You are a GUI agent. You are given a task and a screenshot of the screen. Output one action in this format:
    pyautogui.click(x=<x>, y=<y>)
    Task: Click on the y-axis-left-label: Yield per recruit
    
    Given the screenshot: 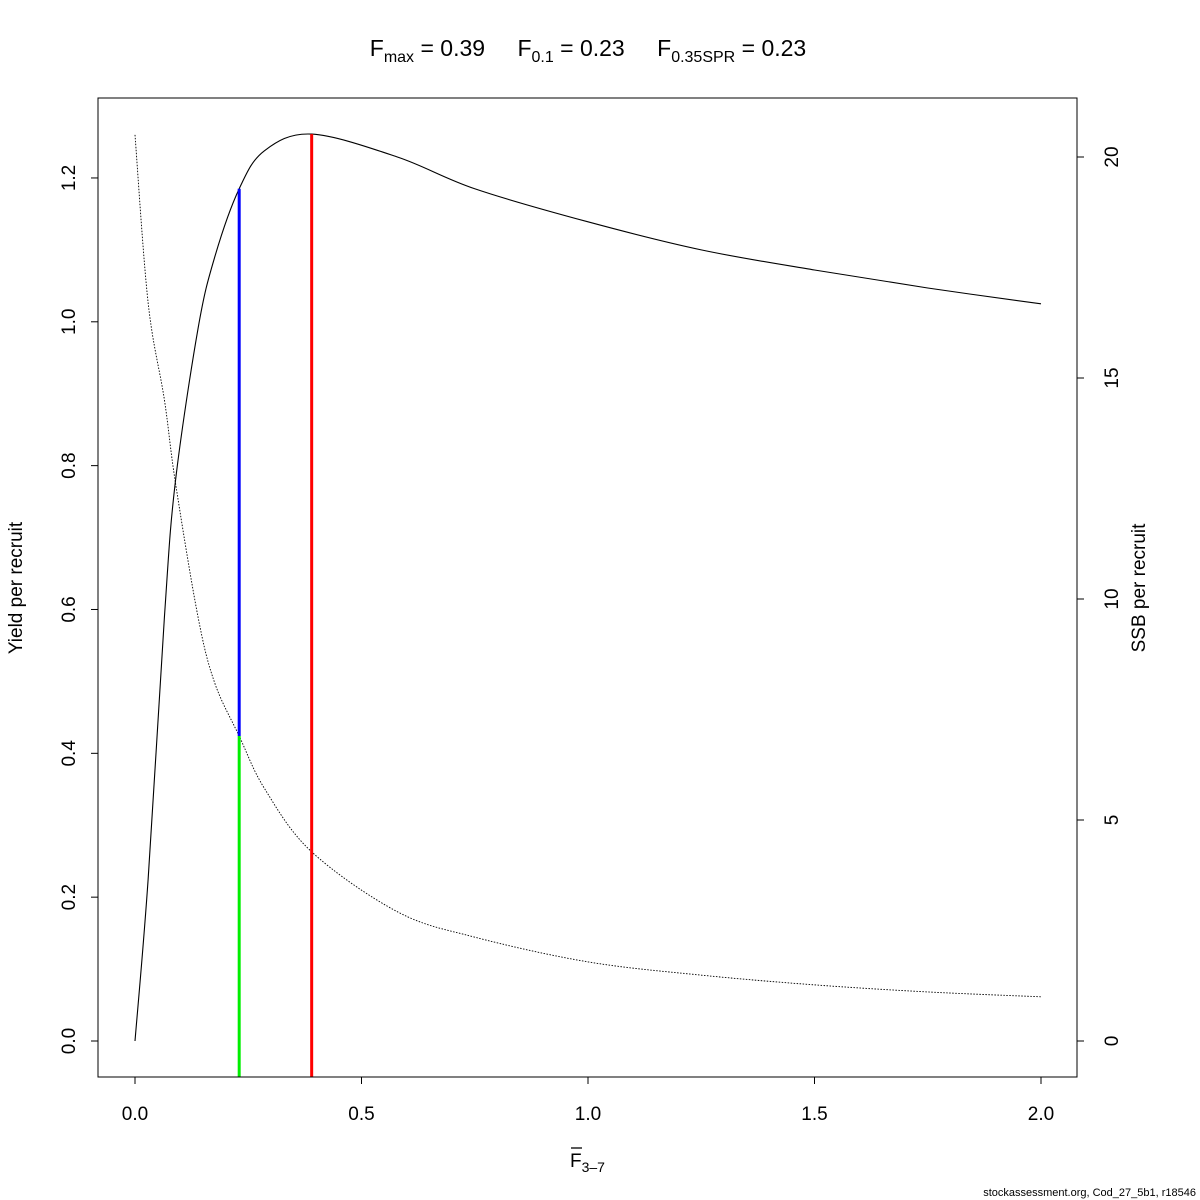 What is the action you would take?
    pyautogui.click(x=16, y=587)
    